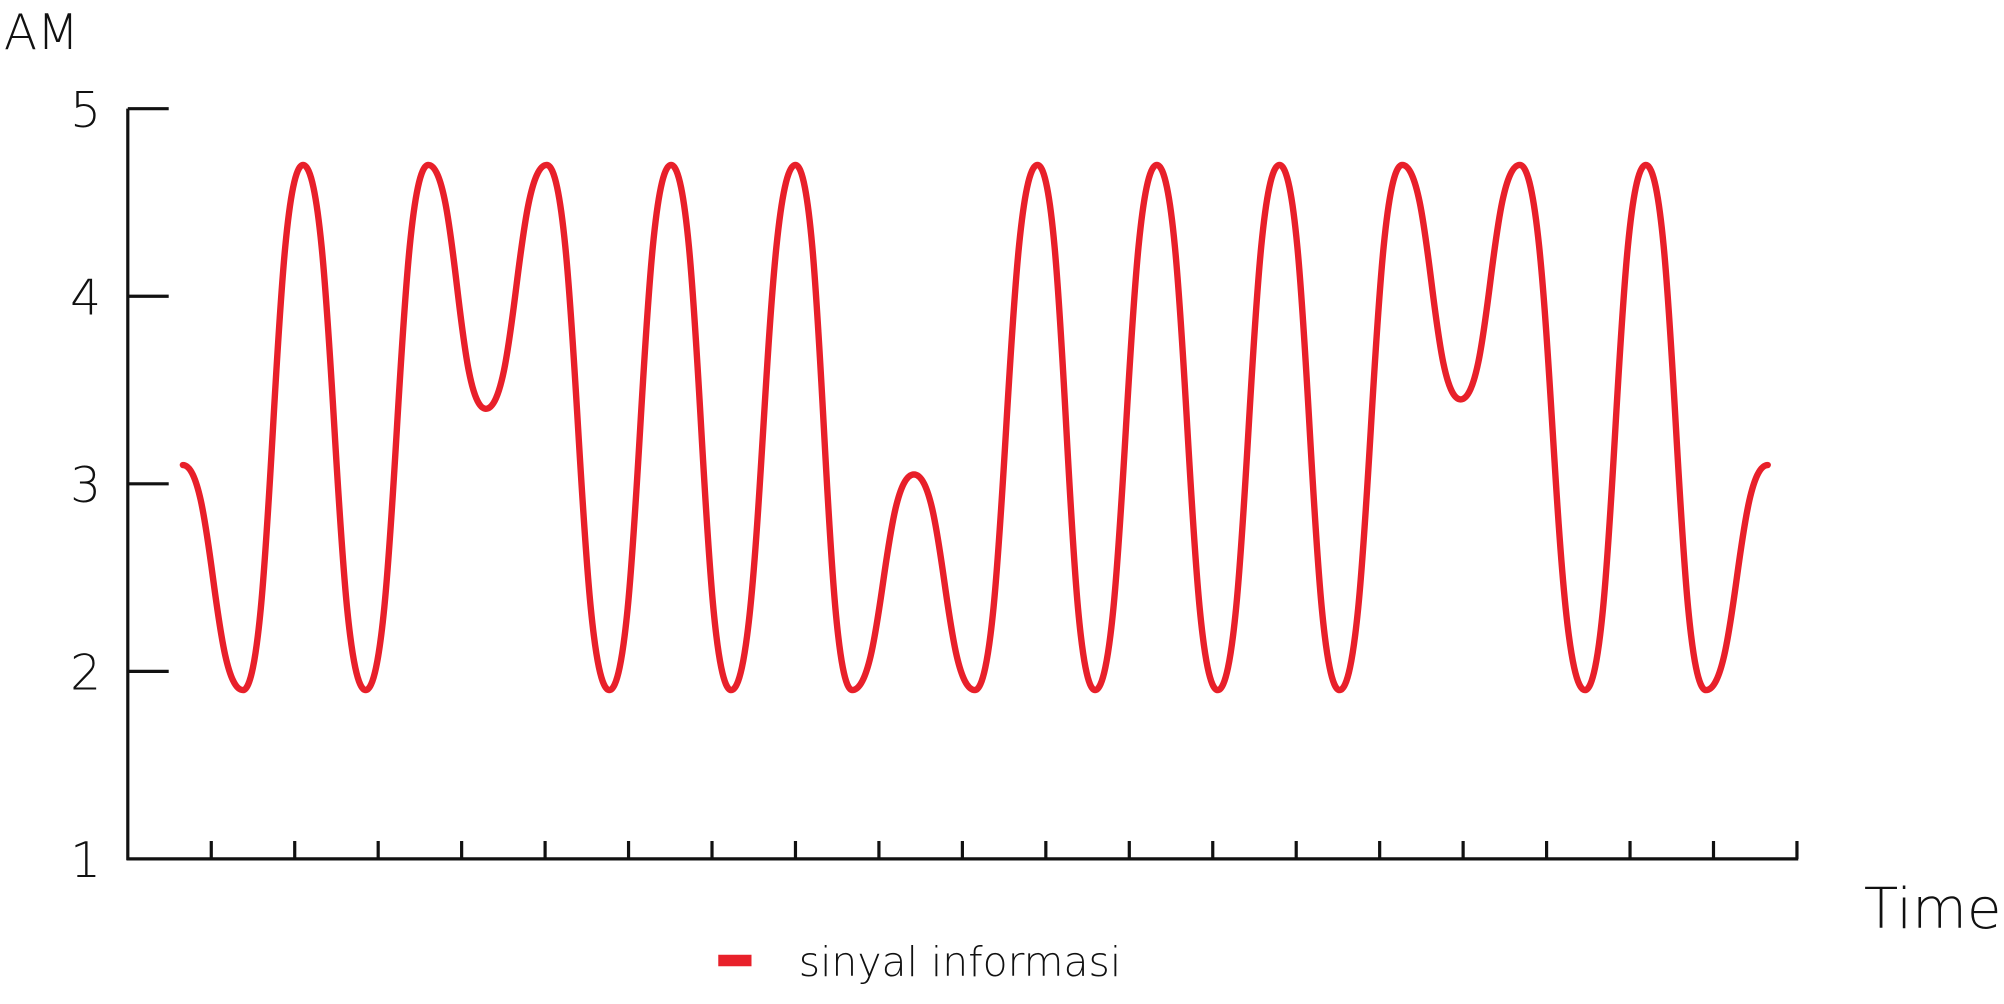 This screenshot has height=1004, width=2004. I want to click on y-tick-label: 4, so click(85, 298).